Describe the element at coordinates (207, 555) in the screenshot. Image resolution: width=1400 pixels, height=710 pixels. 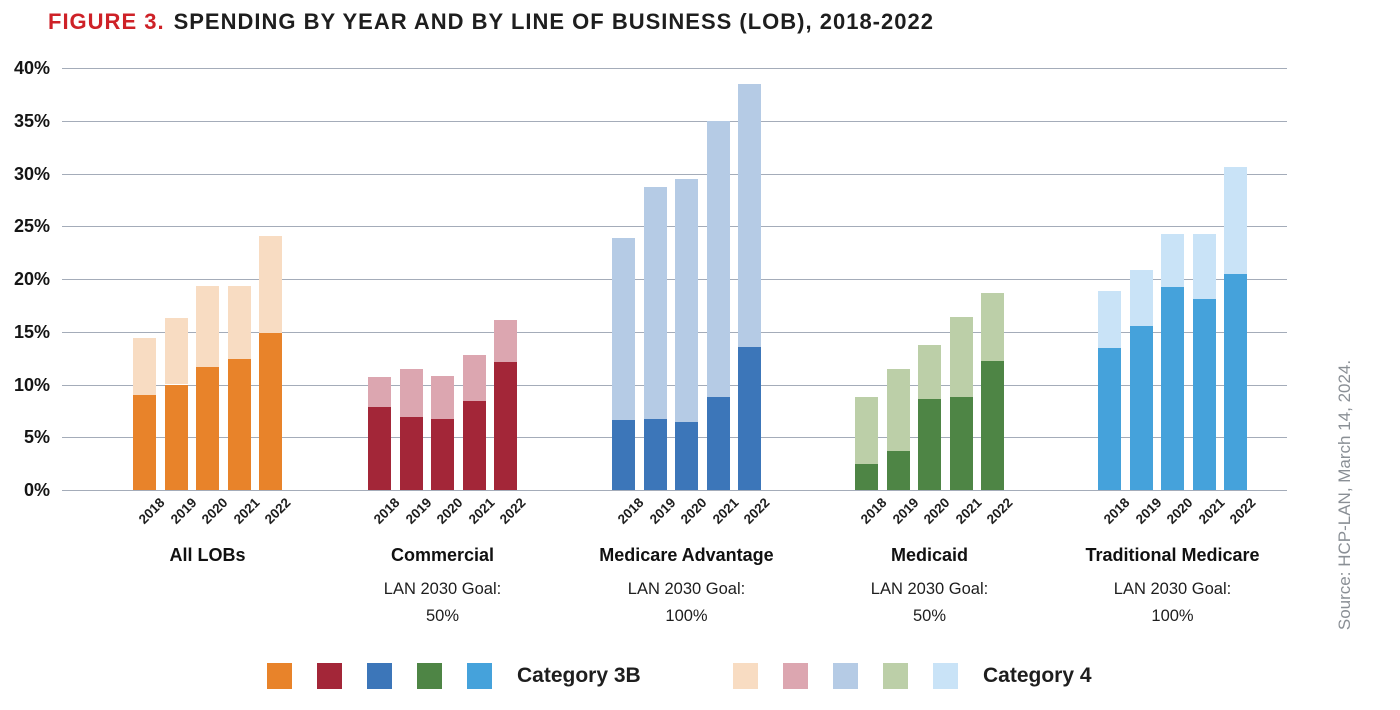
I see `group-label: All LOBs` at that location.